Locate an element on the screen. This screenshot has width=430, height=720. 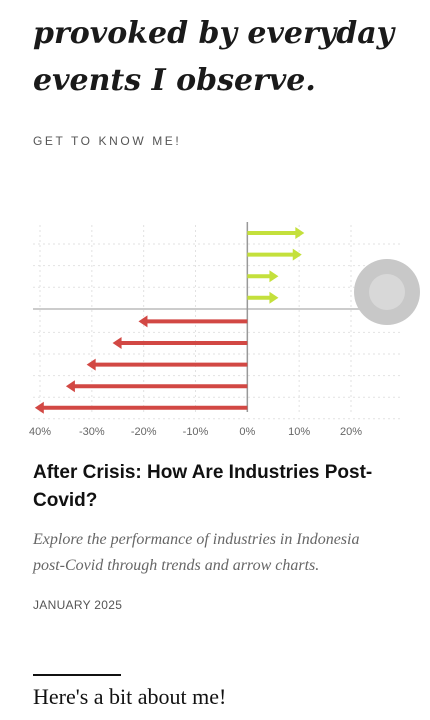
x-tick-label: -20% is located at coordinates (144, 432).